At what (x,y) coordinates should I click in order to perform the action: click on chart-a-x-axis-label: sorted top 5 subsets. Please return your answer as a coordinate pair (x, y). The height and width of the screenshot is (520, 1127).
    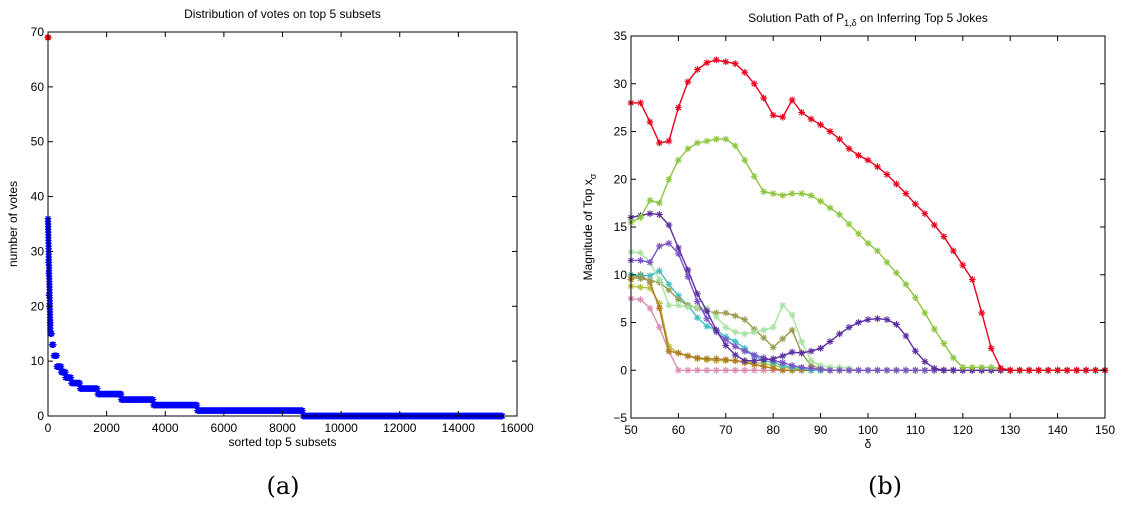
    Looking at the image, I should click on (282, 442).